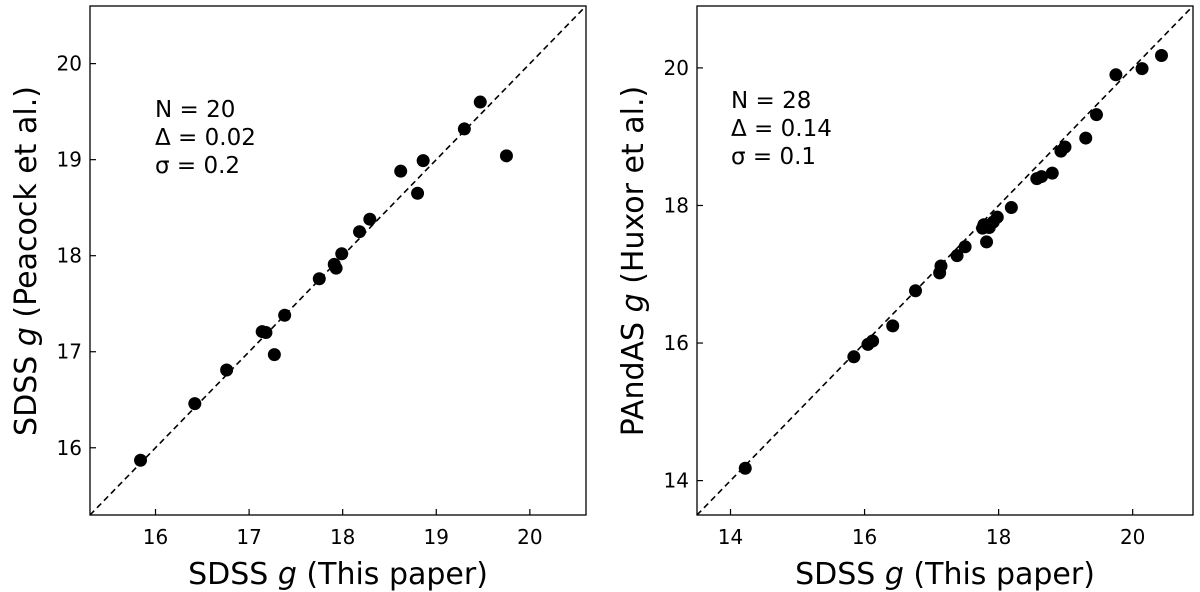 The image size is (1200, 592). What do you see at coordinates (248, 537) in the screenshot?
I see `x-tick-label: 17` at bounding box center [248, 537].